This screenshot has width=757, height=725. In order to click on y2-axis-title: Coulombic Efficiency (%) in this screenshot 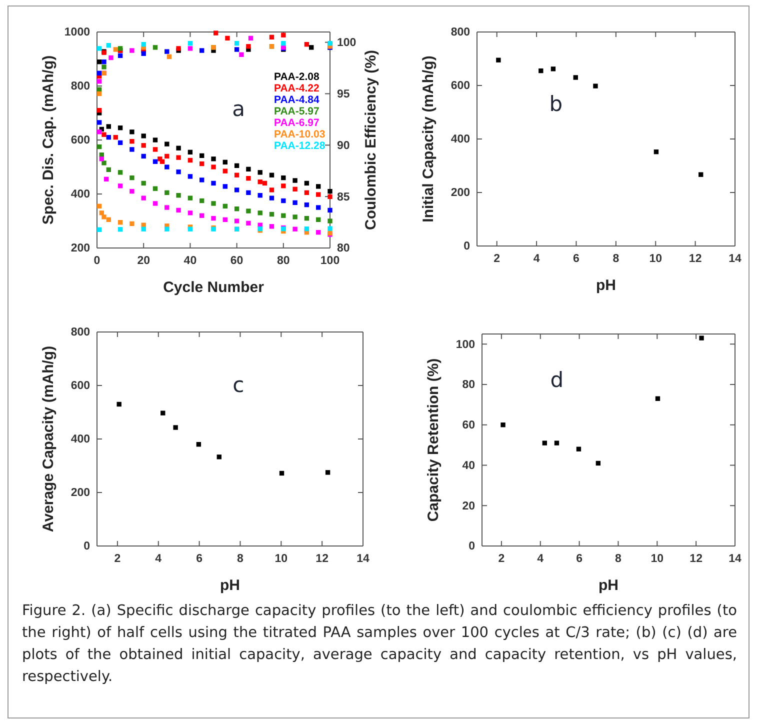, I will do `click(371, 140)`.